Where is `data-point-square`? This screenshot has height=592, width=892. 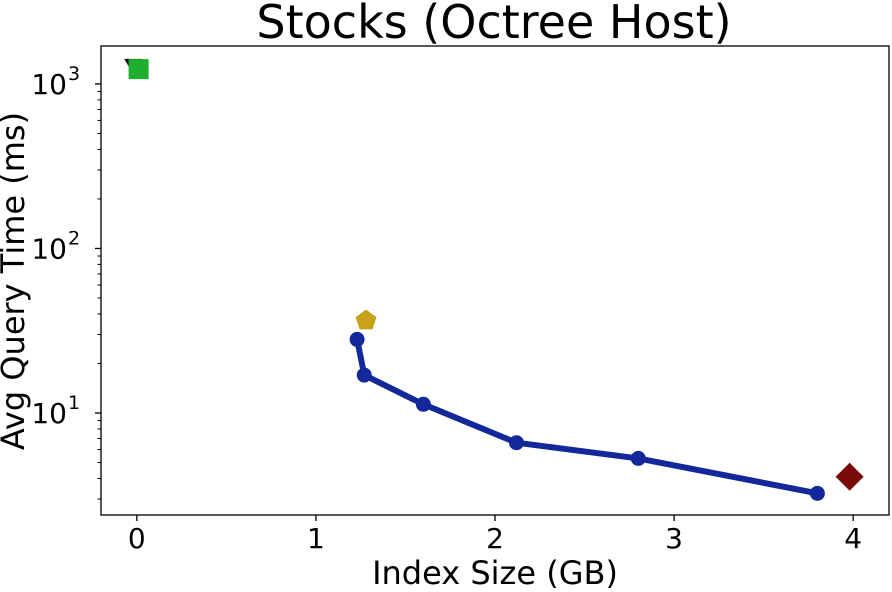
data-point-square is located at coordinates (138, 69).